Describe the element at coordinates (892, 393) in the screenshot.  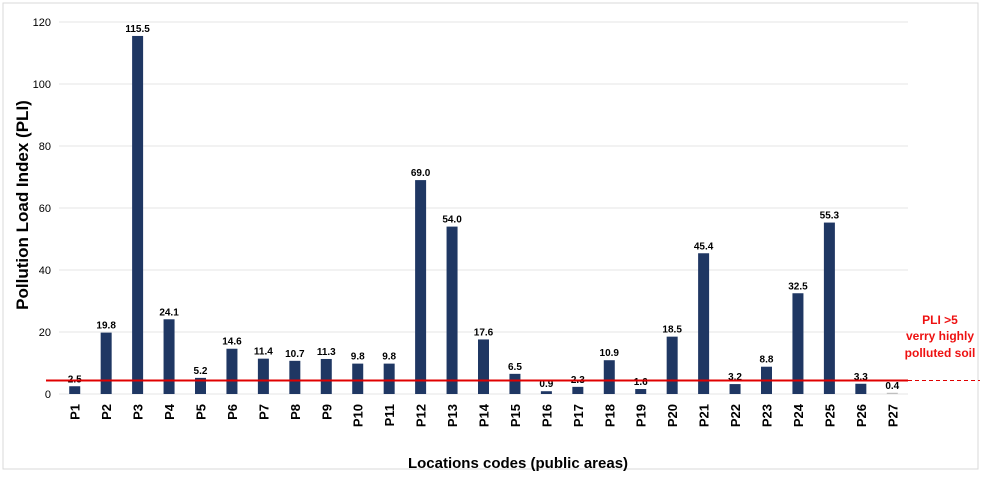
I see `bar-p27` at that location.